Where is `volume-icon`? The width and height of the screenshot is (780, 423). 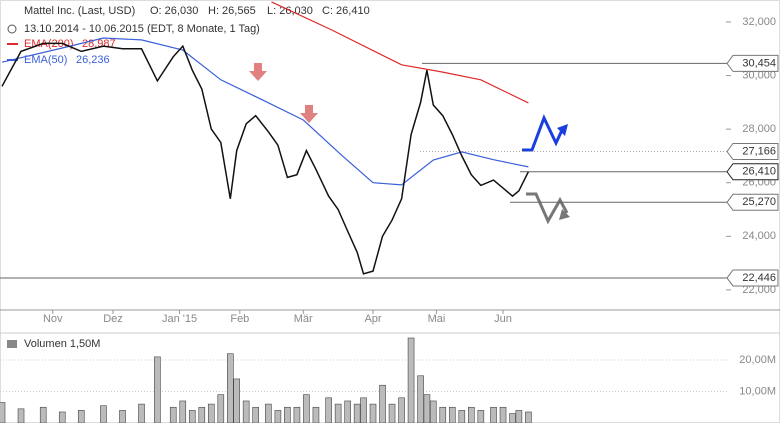
volume-icon is located at coordinates (12, 344).